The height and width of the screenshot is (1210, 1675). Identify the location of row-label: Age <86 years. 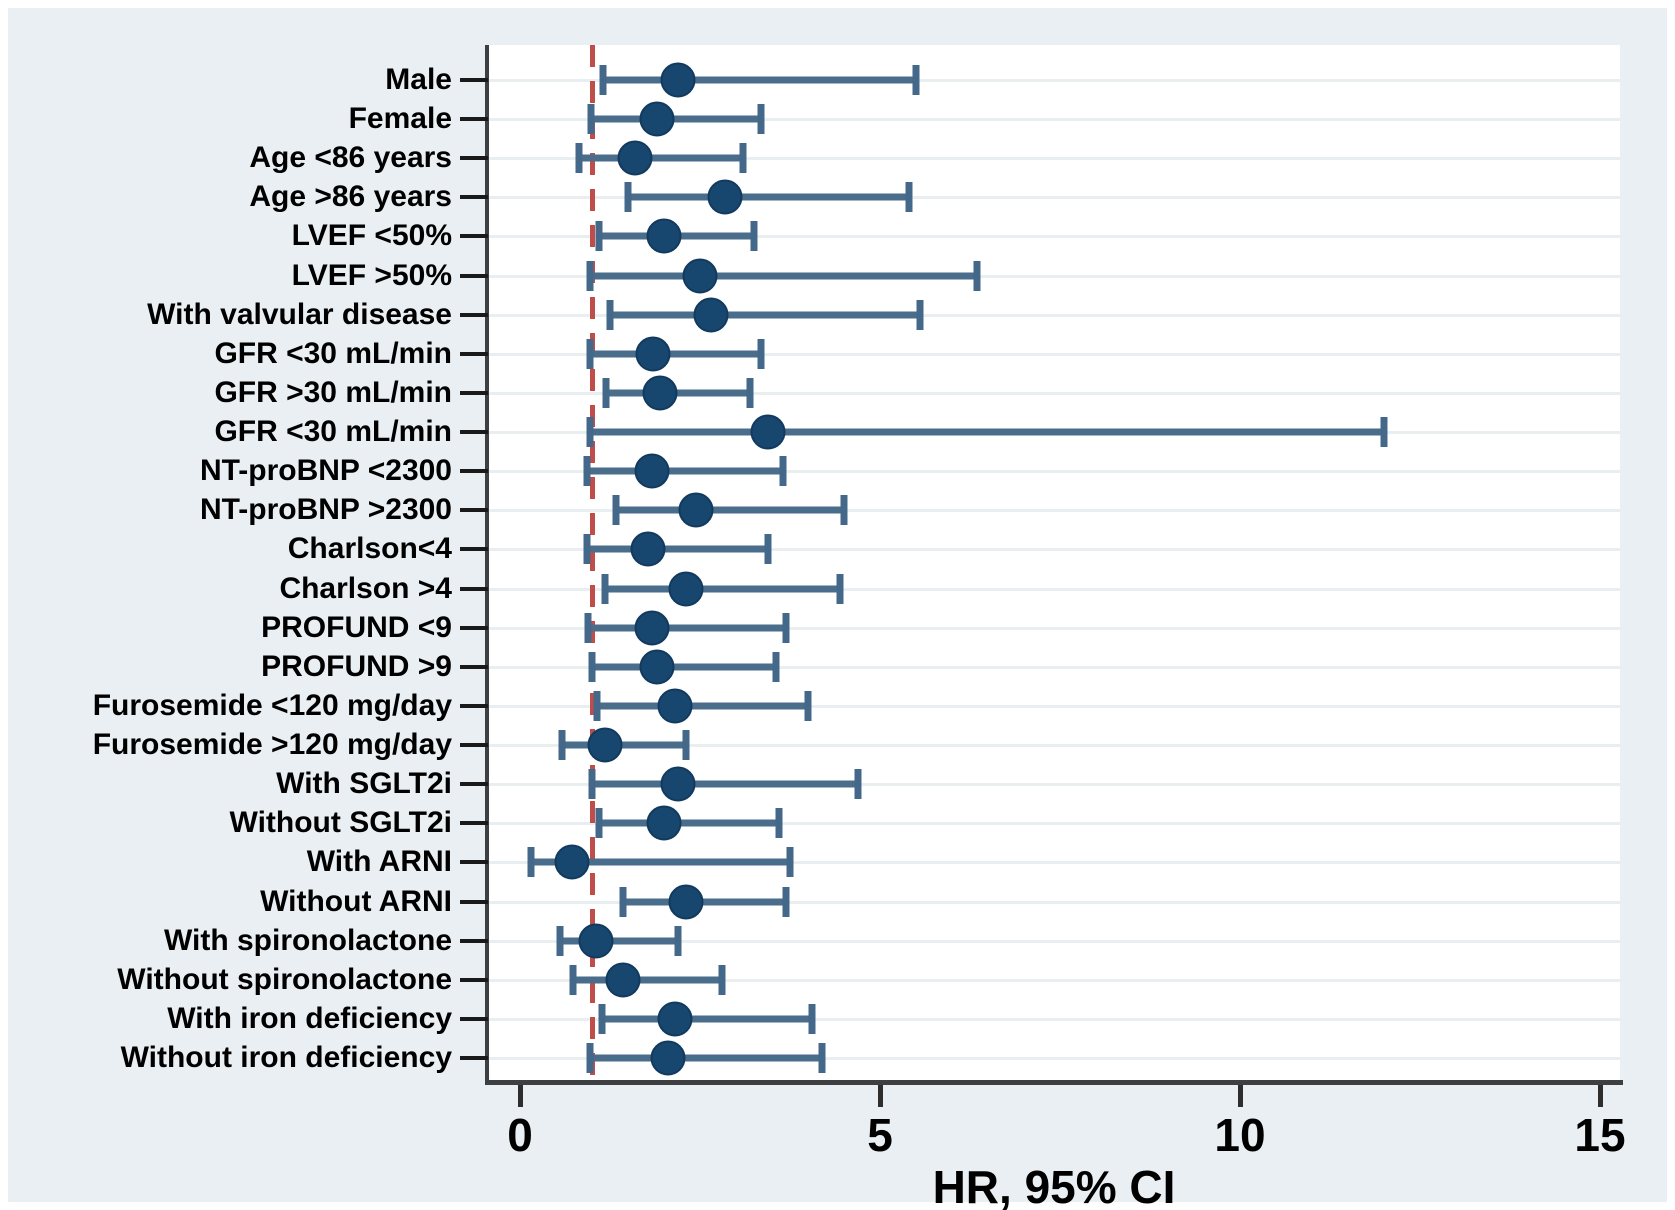
(350, 158).